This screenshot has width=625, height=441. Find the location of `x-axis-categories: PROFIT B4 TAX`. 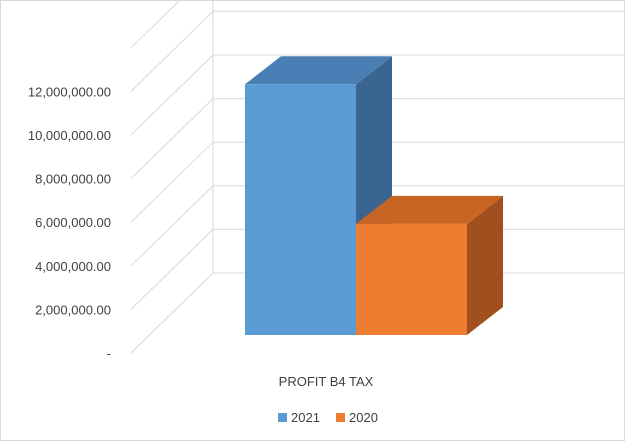

x-axis-categories: PROFIT B4 TAX is located at coordinates (326, 381).